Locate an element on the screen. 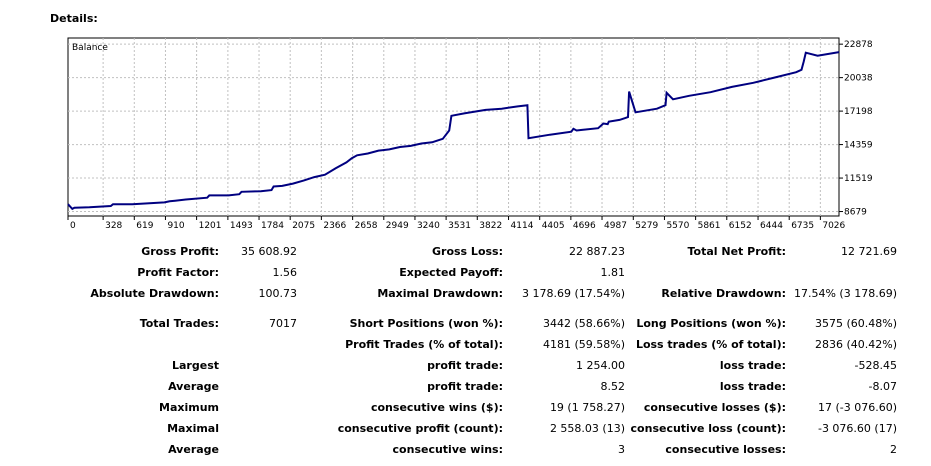  total-trades-label: Total Trades: is located at coordinates (179, 323).